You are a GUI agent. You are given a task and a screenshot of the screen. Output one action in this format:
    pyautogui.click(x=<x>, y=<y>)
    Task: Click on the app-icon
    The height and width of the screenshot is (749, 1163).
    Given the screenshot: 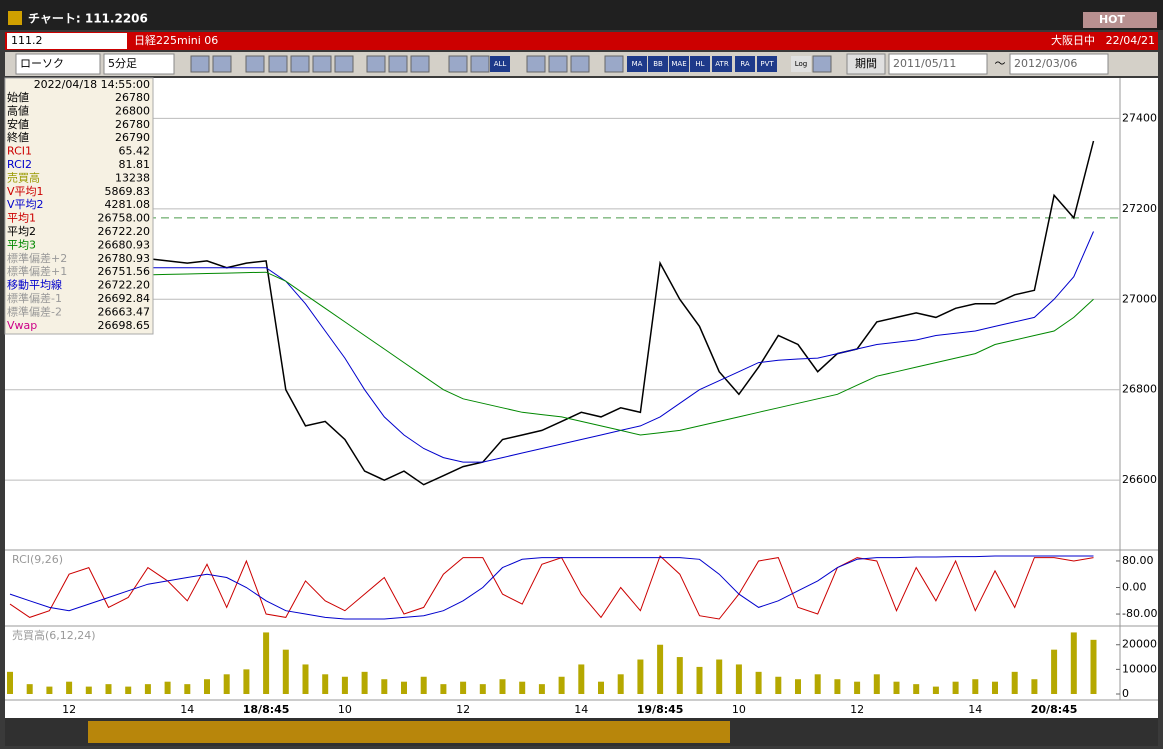 What is the action you would take?
    pyautogui.click(x=15, y=18)
    